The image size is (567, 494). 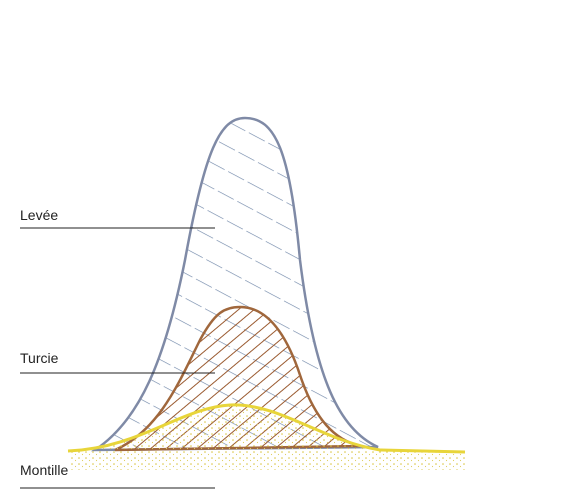 What do you see at coordinates (39, 215) in the screenshot?
I see `label-levee: Levée` at bounding box center [39, 215].